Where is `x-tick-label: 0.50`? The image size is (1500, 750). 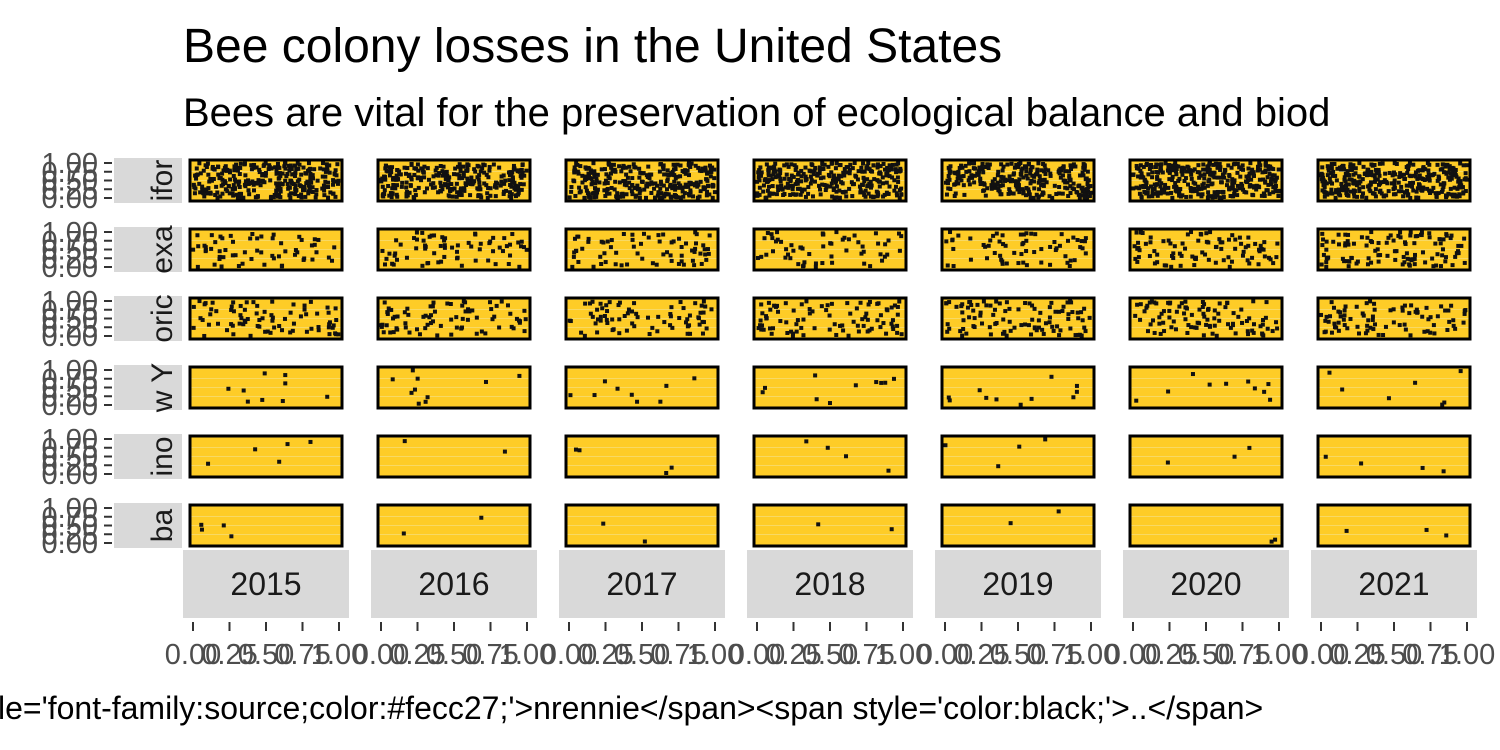 x-tick-label: 0.50 is located at coordinates (454, 655).